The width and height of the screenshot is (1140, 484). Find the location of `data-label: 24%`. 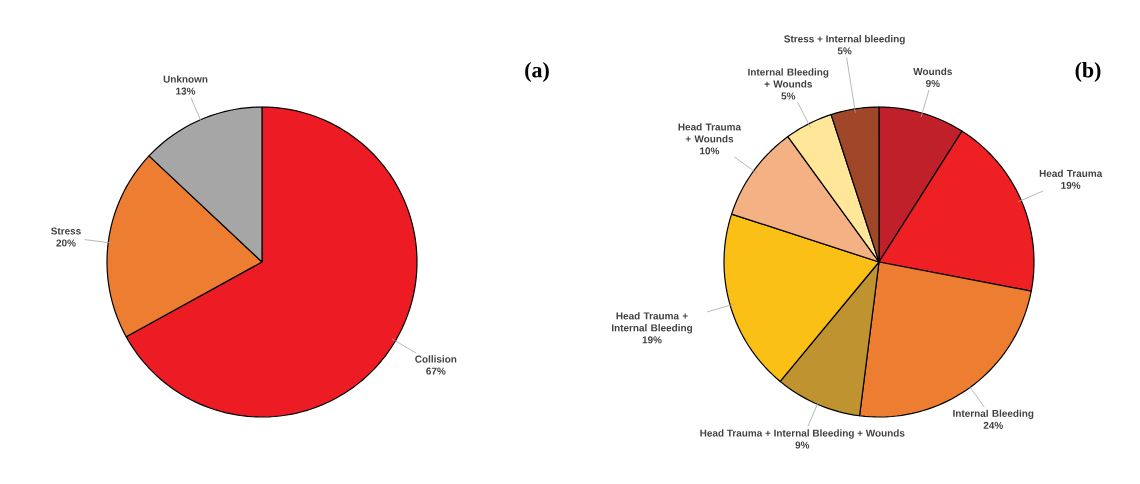

data-label: 24% is located at coordinates (993, 425).